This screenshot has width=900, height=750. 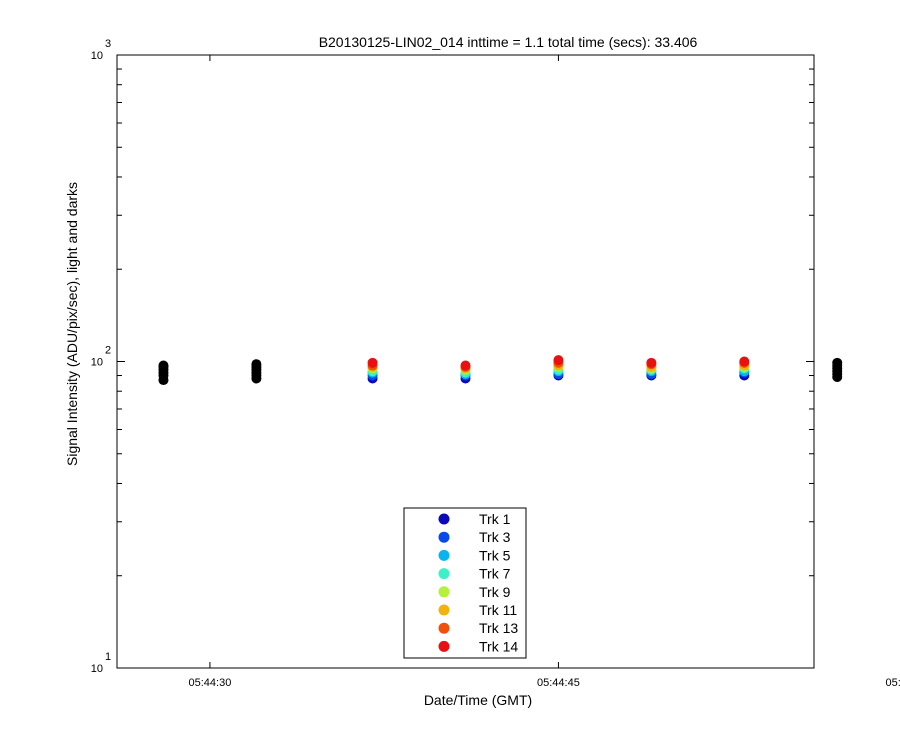 I want to click on legend-box, so click(x=465, y=583).